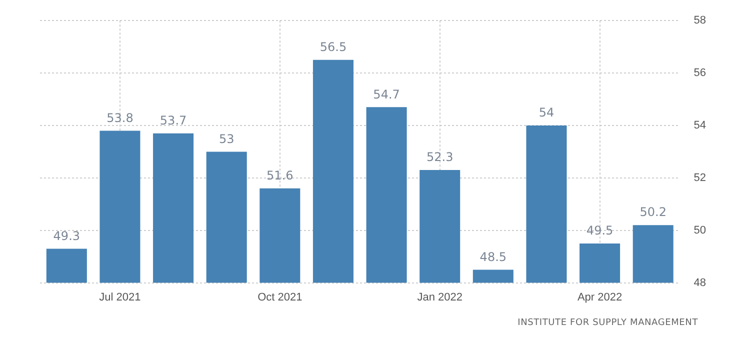  Describe the element at coordinates (653, 212) in the screenshot. I see `data-label: 50.2` at that location.